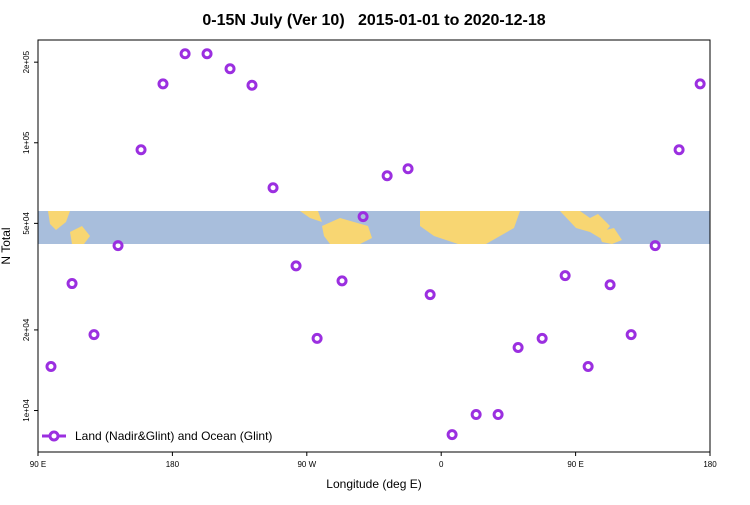  I want to click on x-tick-label: 90 W, so click(306, 464).